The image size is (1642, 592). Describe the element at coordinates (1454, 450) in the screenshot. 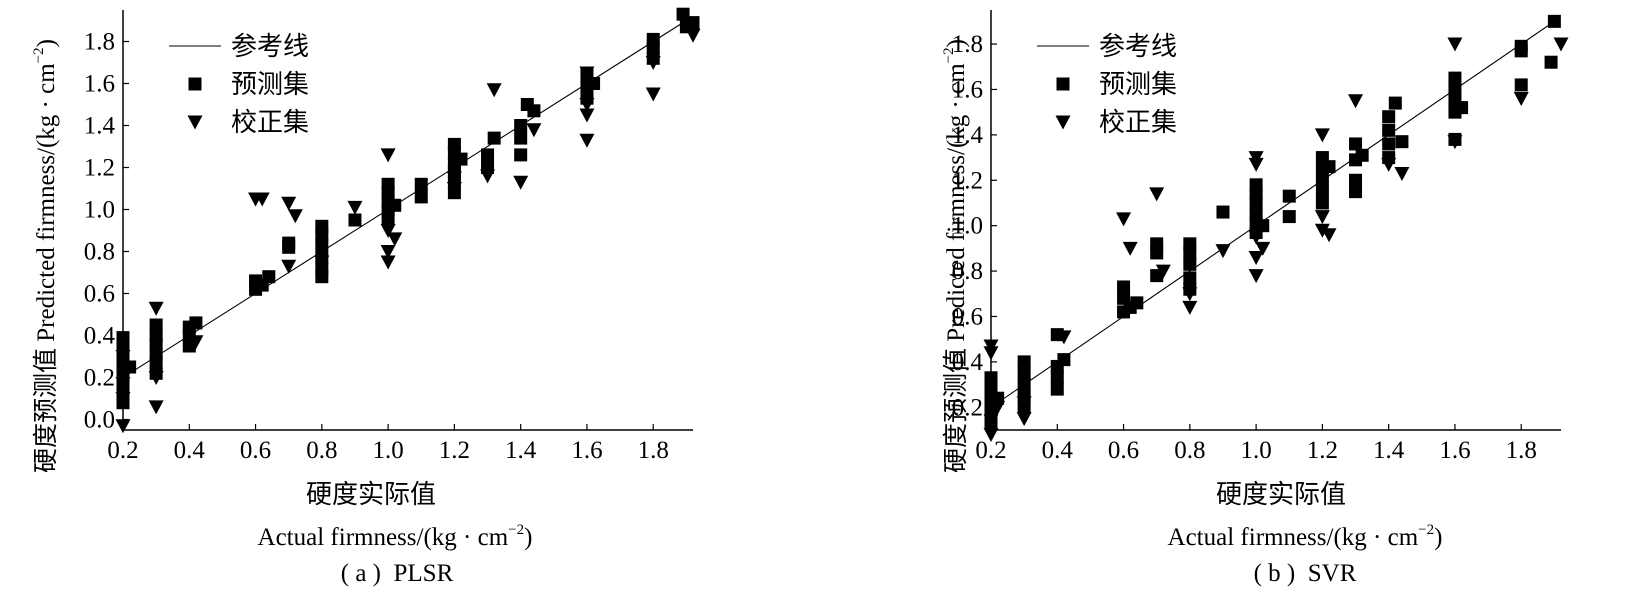

I see `x-tick-label: 1.6` at that location.